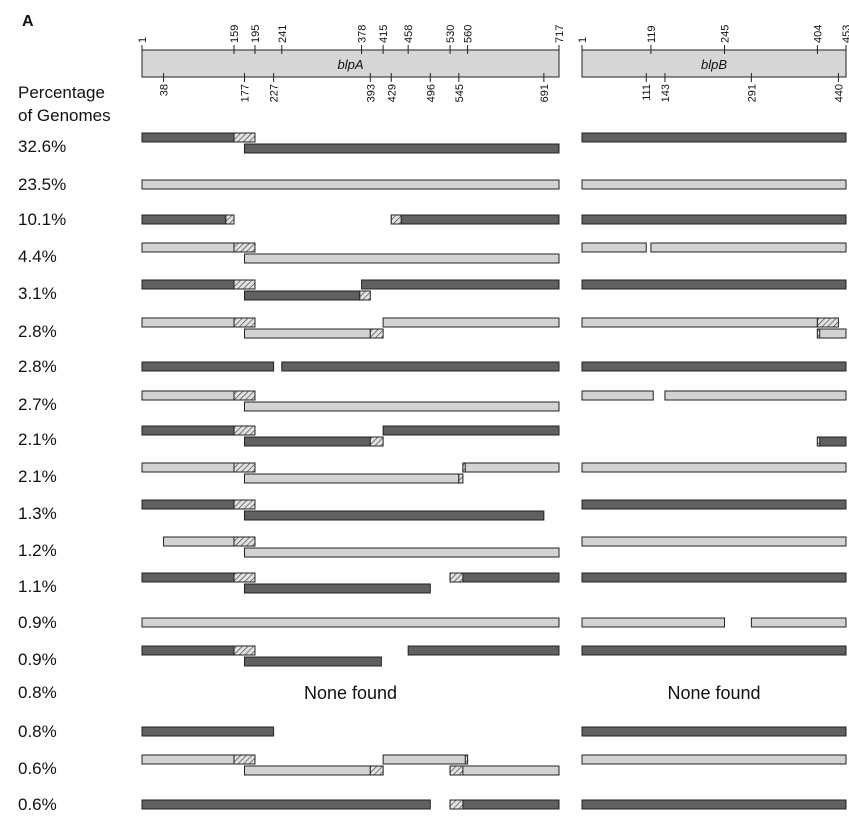  Describe the element at coordinates (545, 93) in the screenshot. I see `tick-label-bottom: 691` at that location.